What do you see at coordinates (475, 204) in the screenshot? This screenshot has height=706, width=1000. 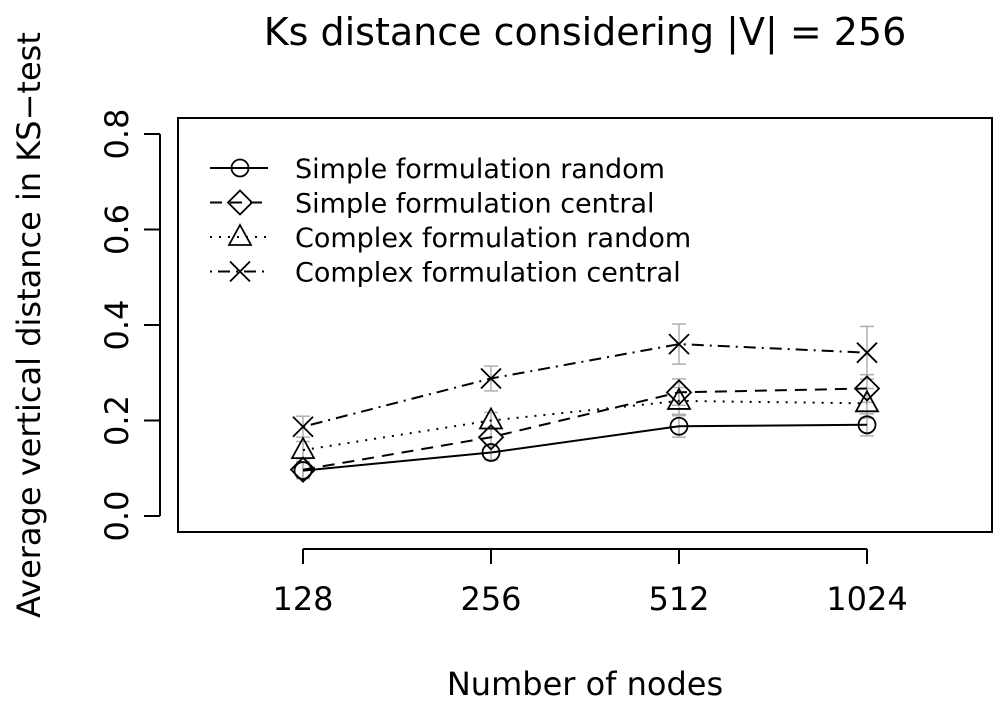 I see `legend-label-2: Simple formulation central` at bounding box center [475, 204].